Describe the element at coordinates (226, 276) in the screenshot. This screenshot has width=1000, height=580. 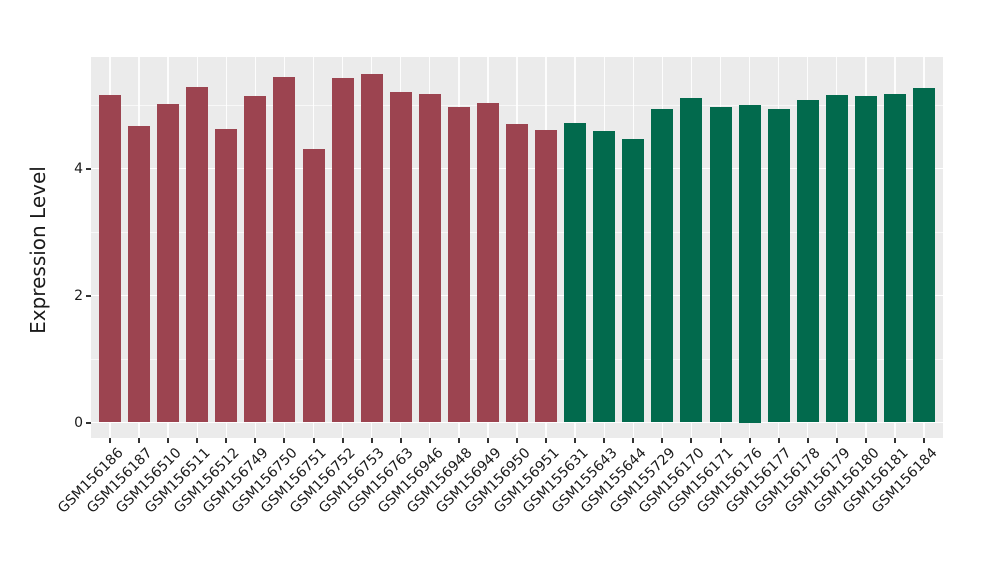
I see `bar-GSM156512` at that location.